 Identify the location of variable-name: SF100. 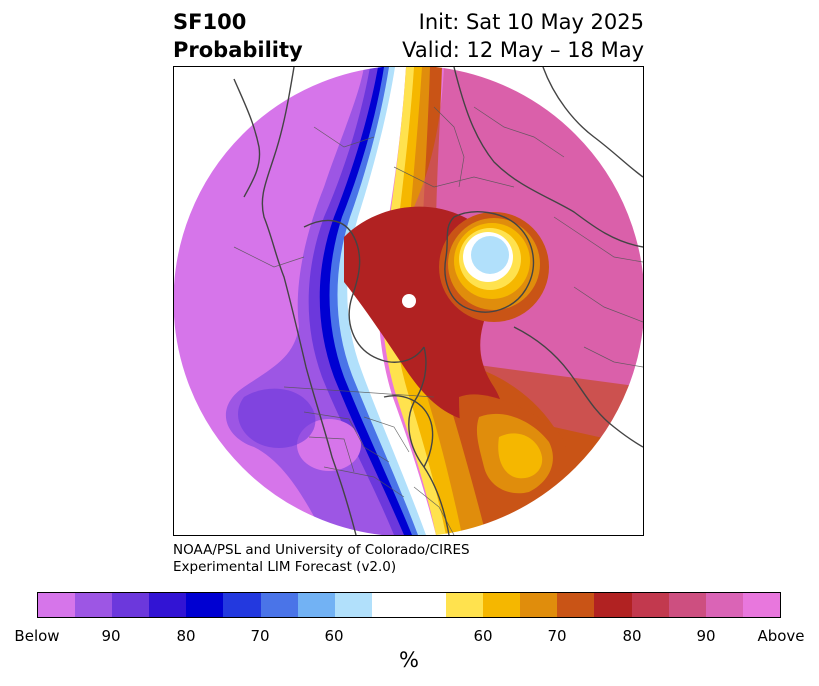
(210, 22).